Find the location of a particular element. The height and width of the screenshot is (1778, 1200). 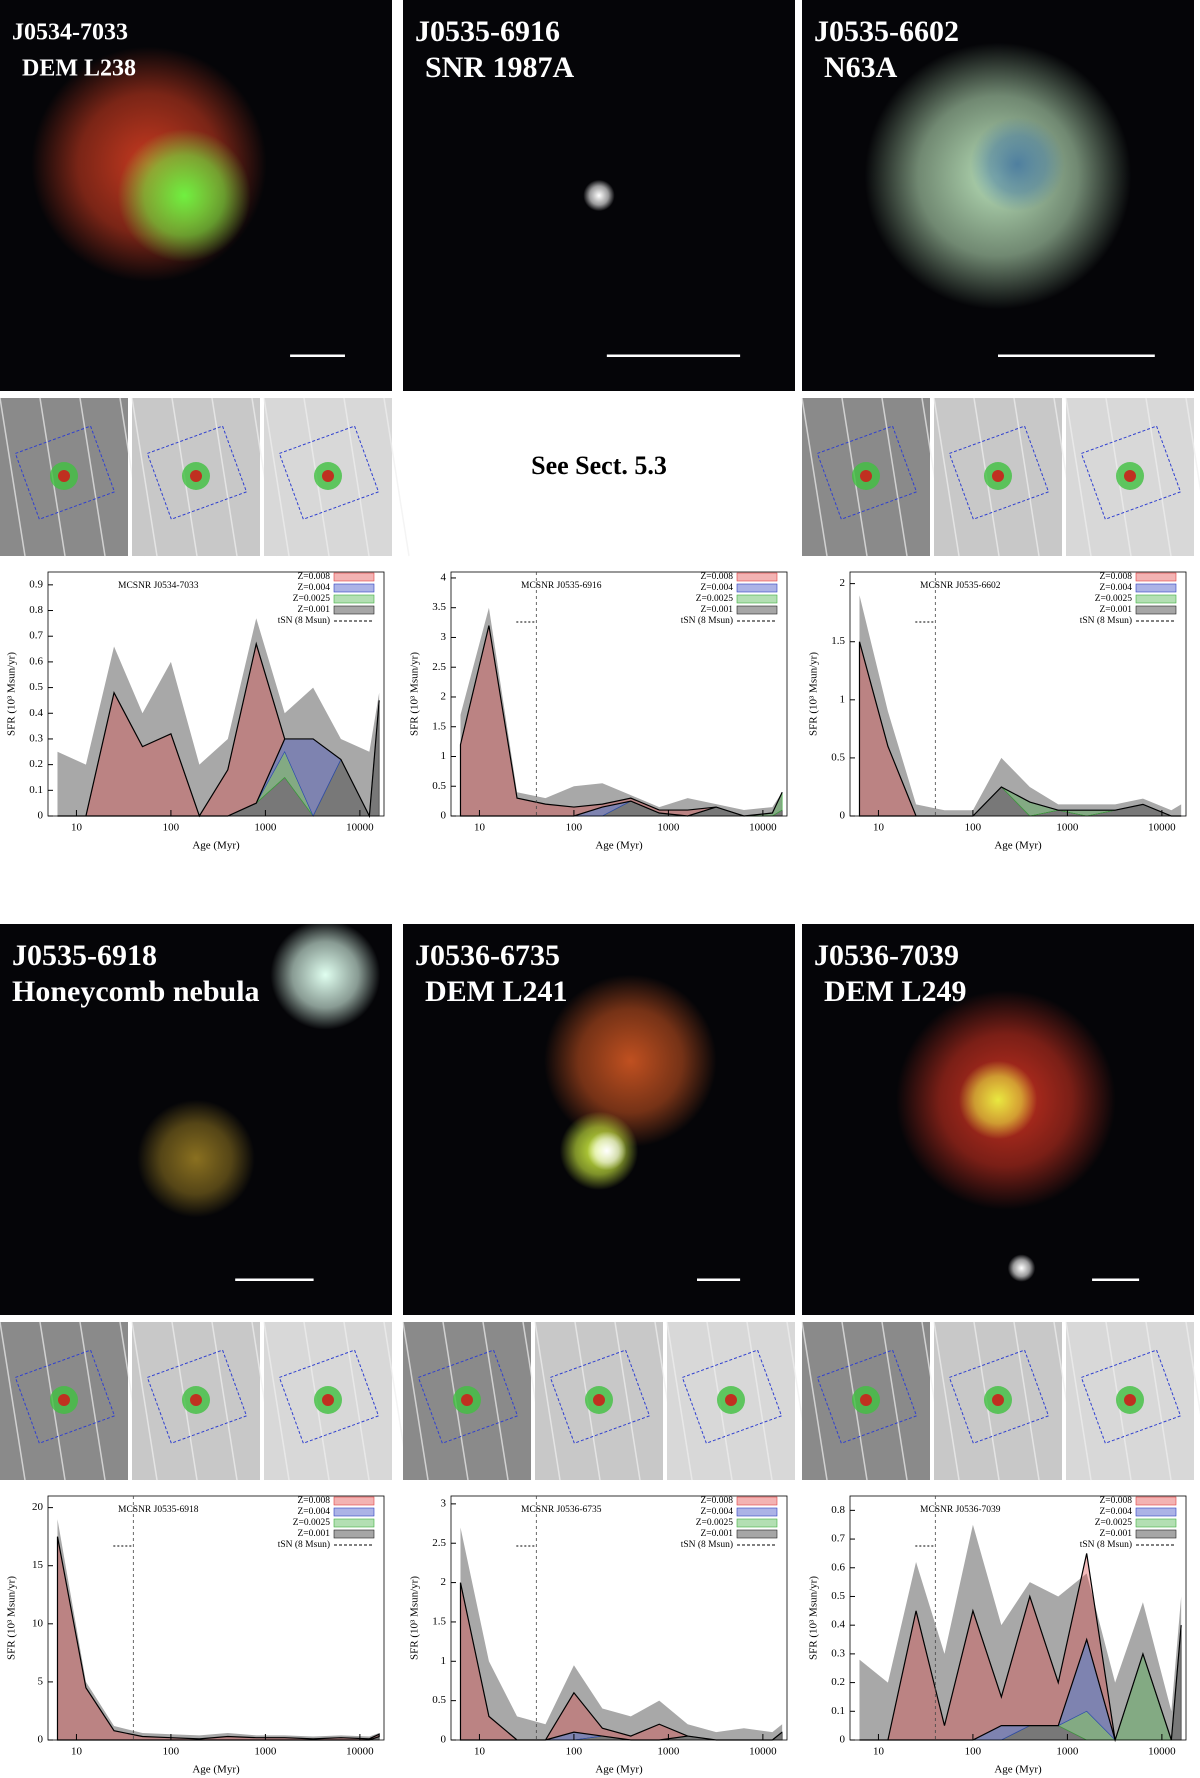

x-axis-label: Age (Myr) is located at coordinates (216, 846).